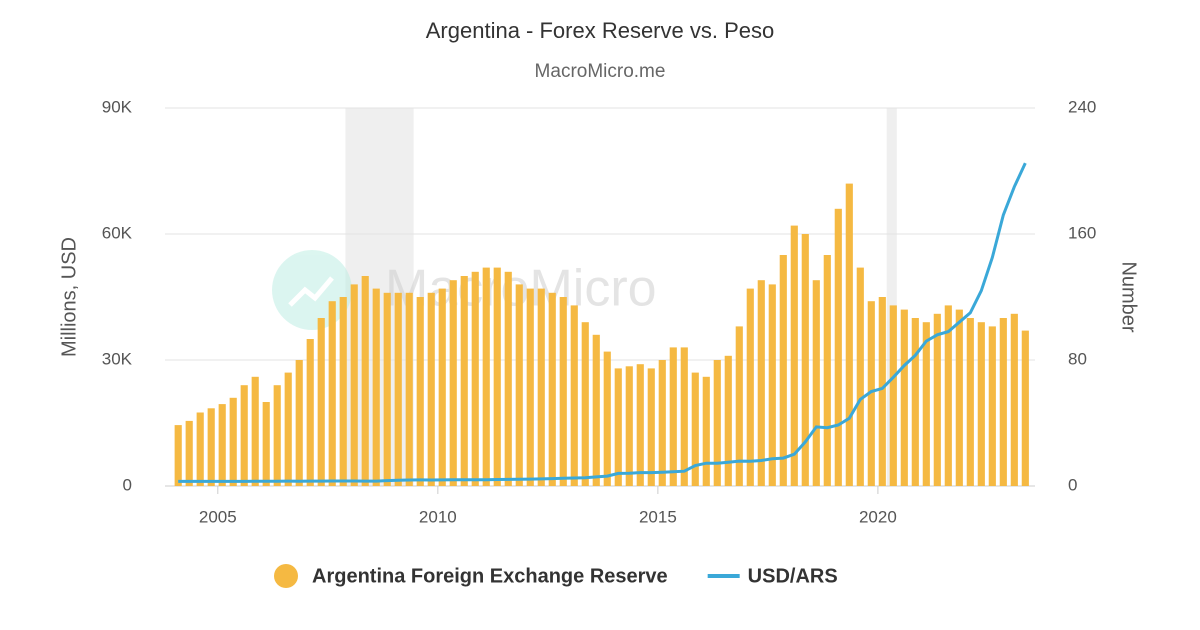  Describe the element at coordinates (218, 516) in the screenshot. I see `x-tick-label: 2005` at that location.